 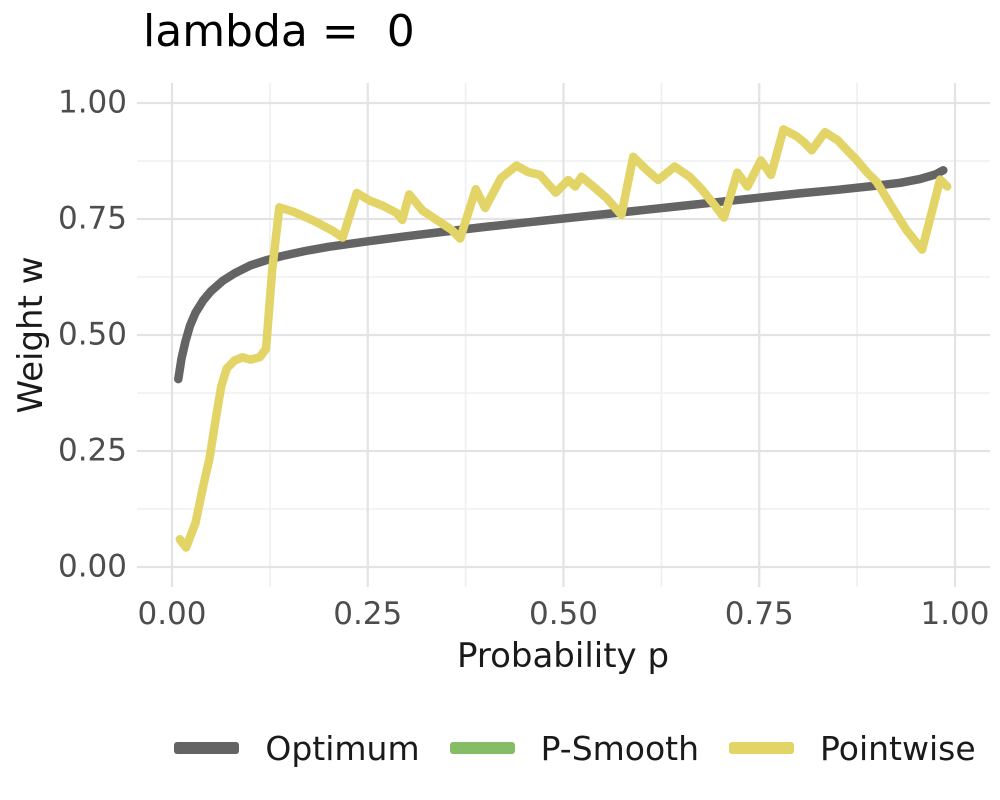 What do you see at coordinates (342, 748) in the screenshot?
I see `legend-label-optimum: Optimum` at bounding box center [342, 748].